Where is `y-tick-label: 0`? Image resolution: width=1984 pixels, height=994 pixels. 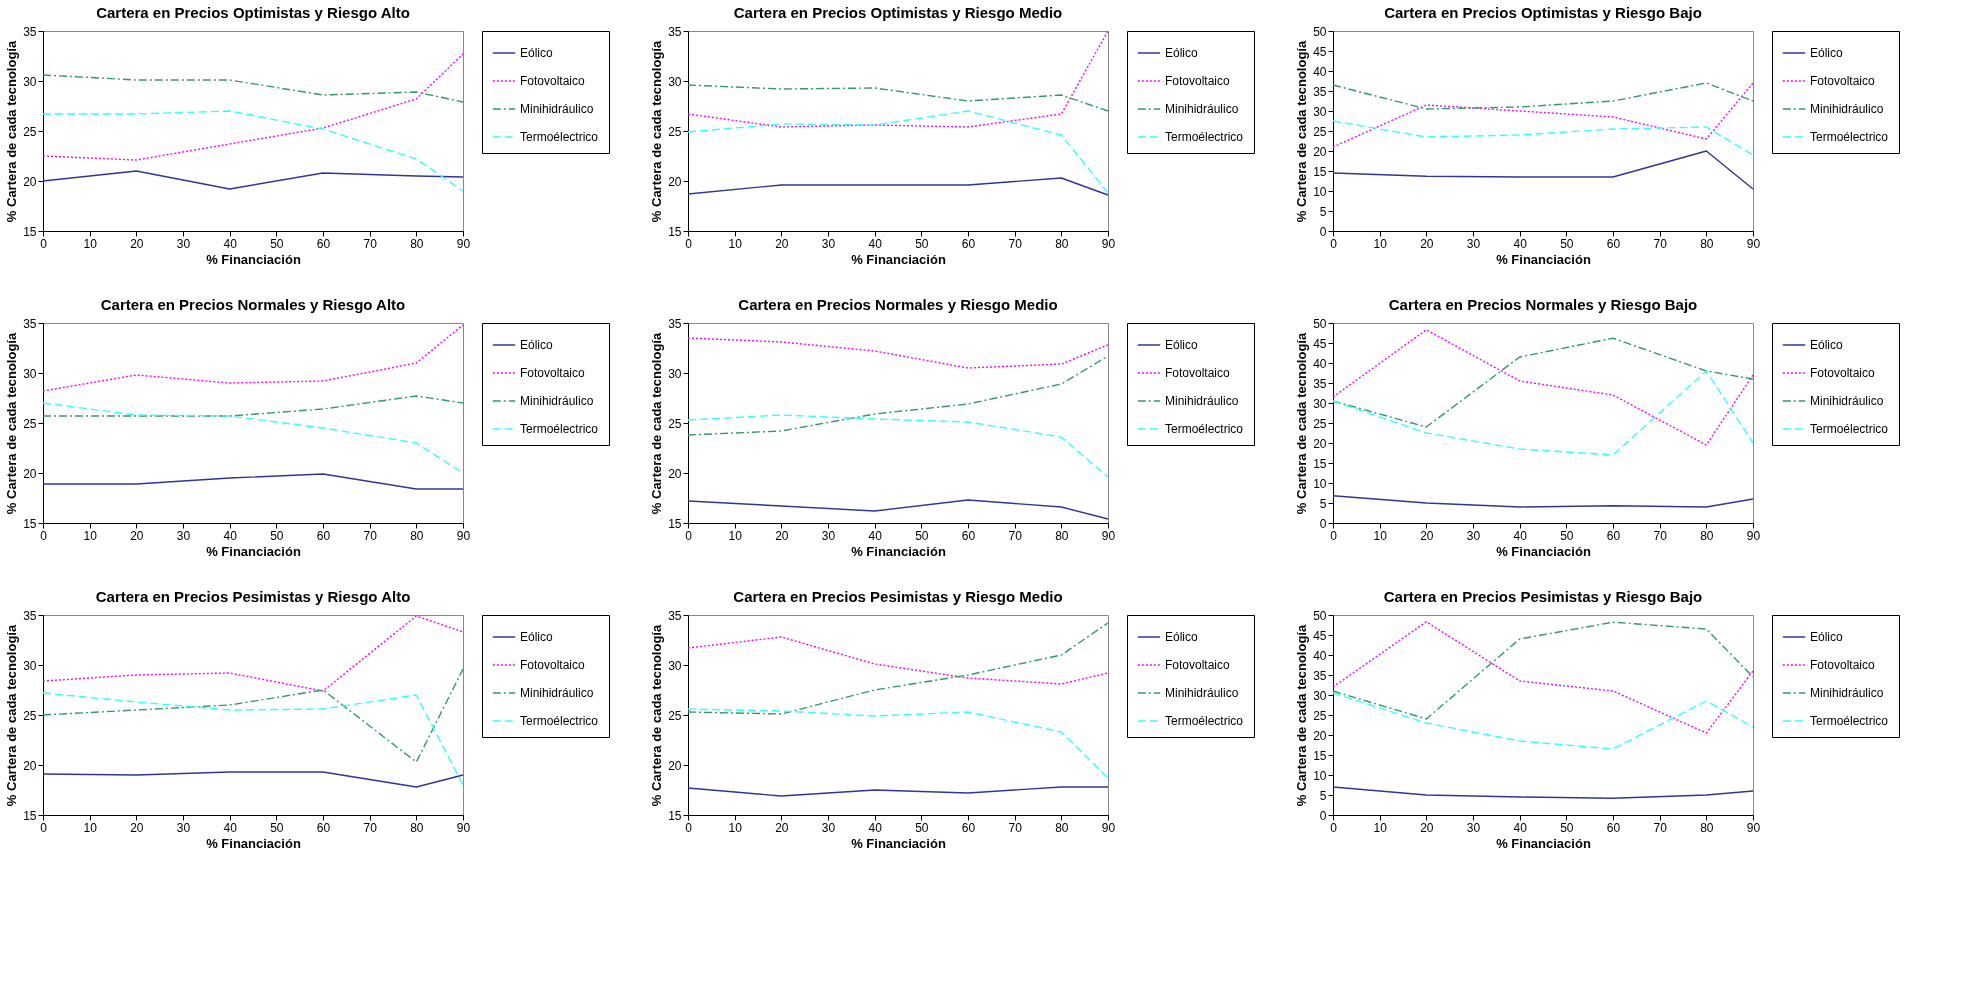 y-tick-label: 0 is located at coordinates (1323, 815).